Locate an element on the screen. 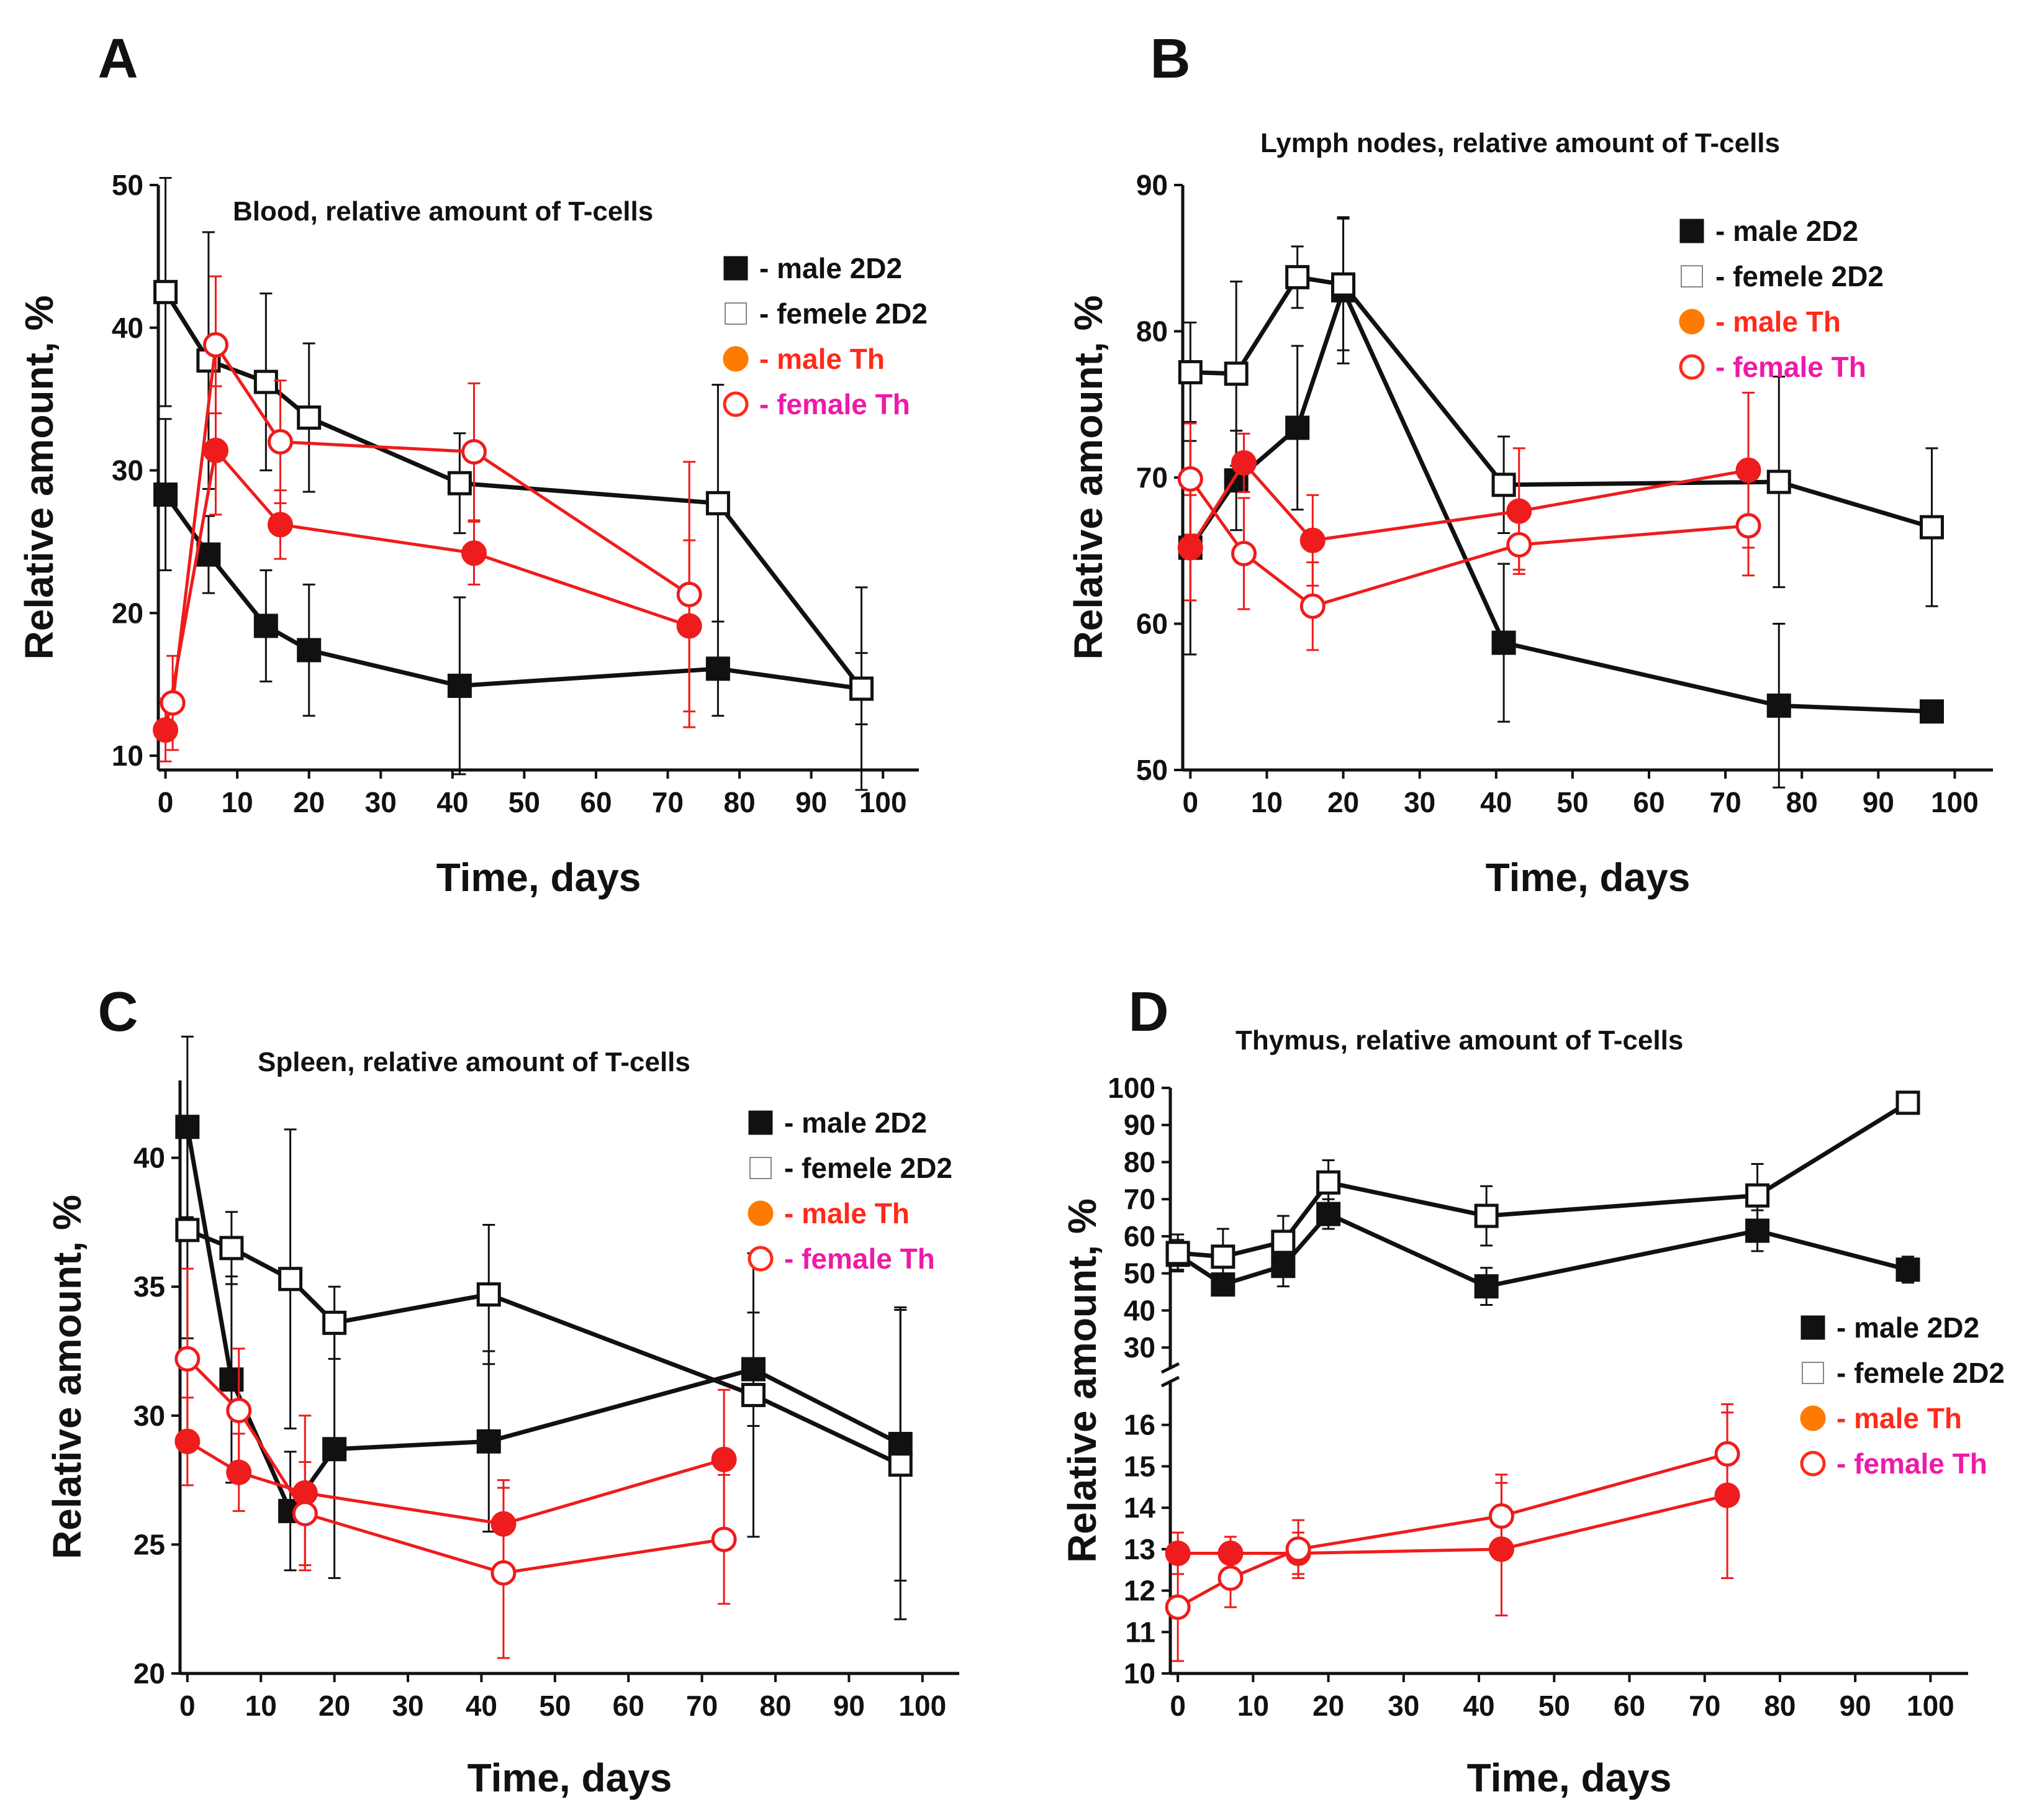 The height and width of the screenshot is (1820, 2042). y-tick-label: 40 is located at coordinates (1139, 1310).